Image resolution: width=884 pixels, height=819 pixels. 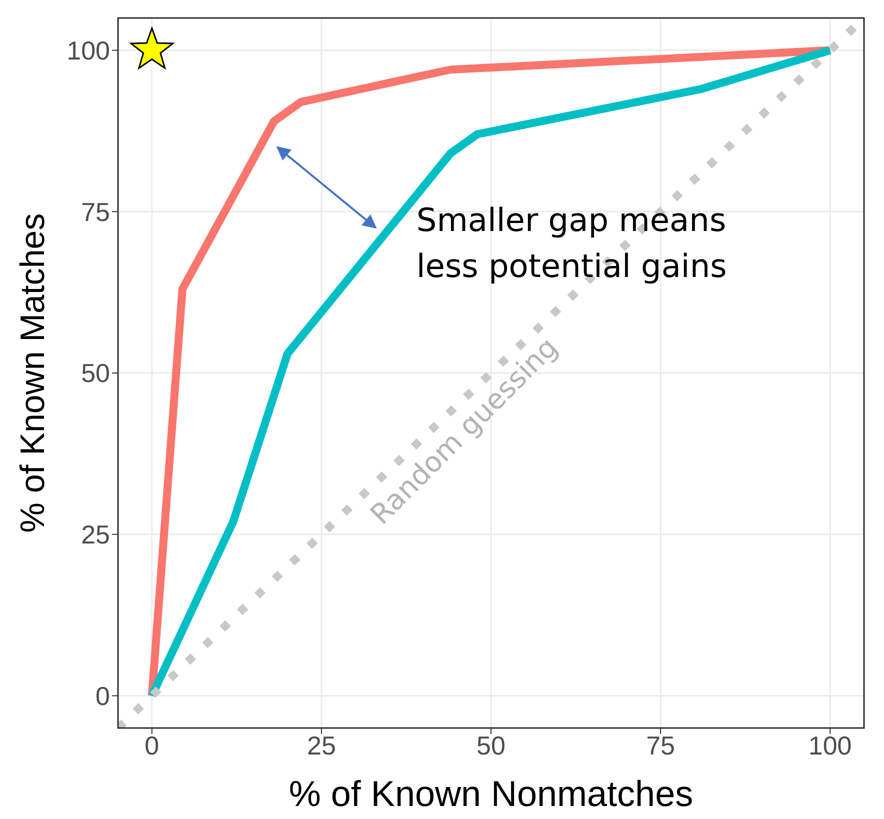 What do you see at coordinates (830, 745) in the screenshot?
I see `x-tick-label: 100` at bounding box center [830, 745].